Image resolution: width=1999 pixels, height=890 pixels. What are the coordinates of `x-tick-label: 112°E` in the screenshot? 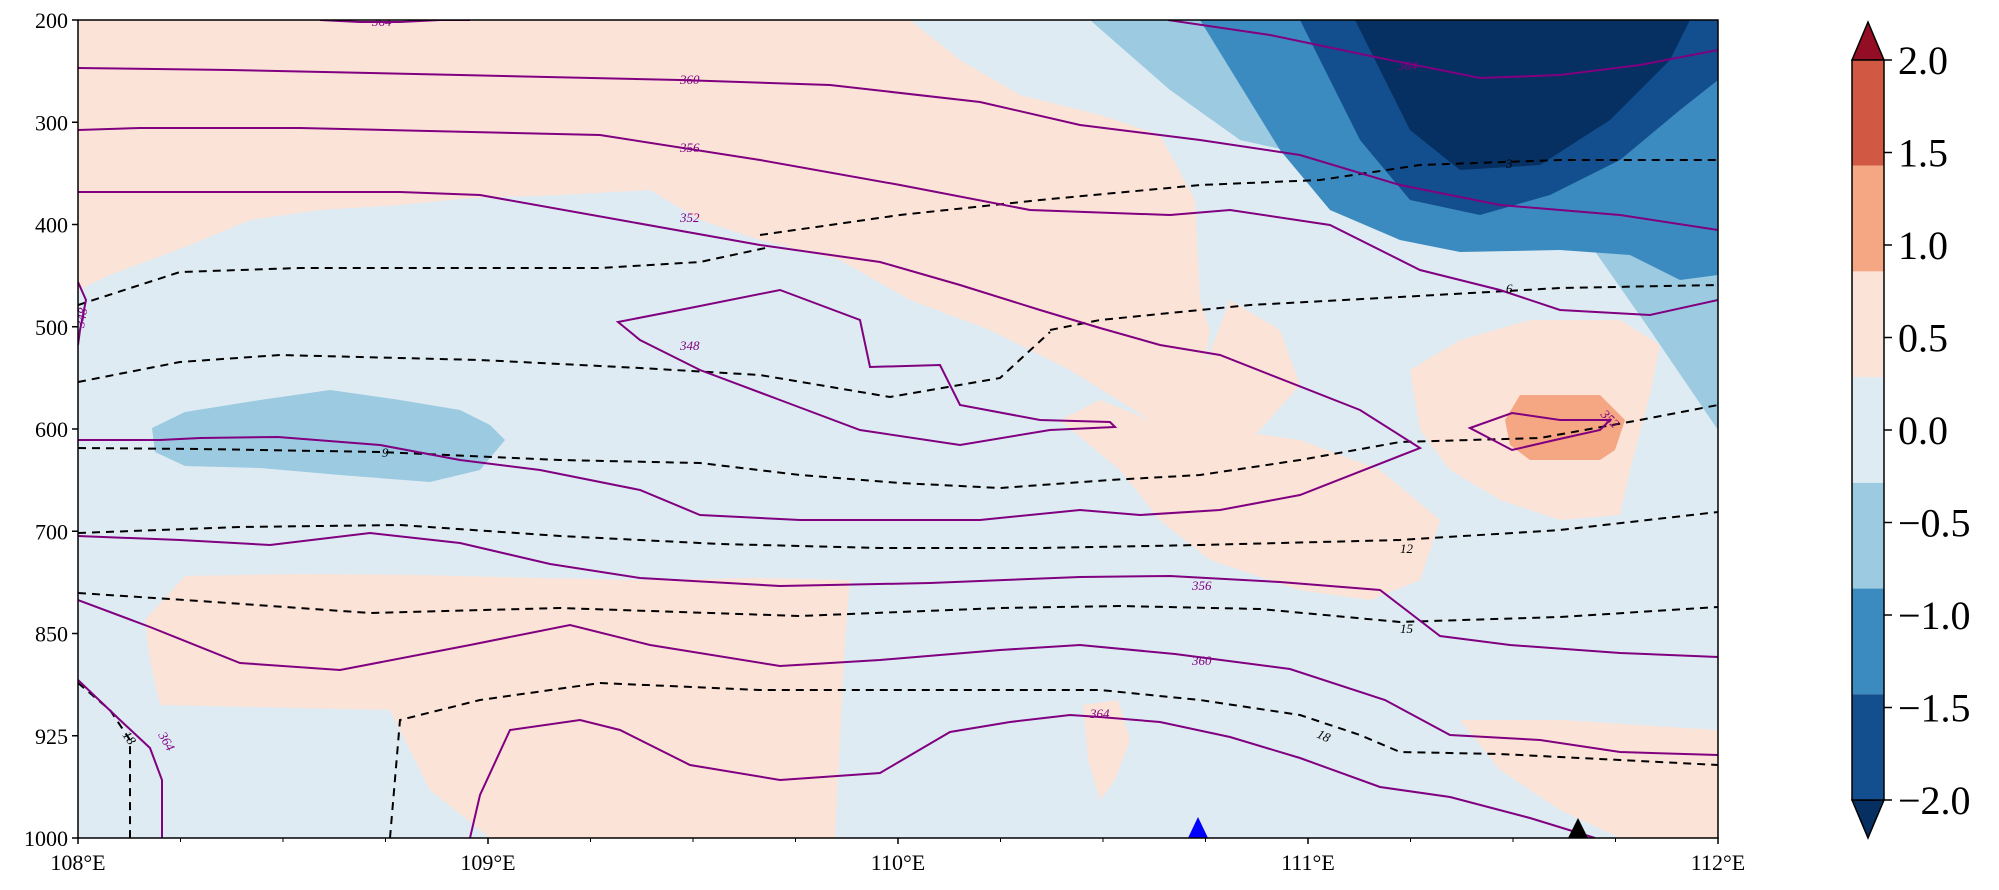 It's located at (1718, 862).